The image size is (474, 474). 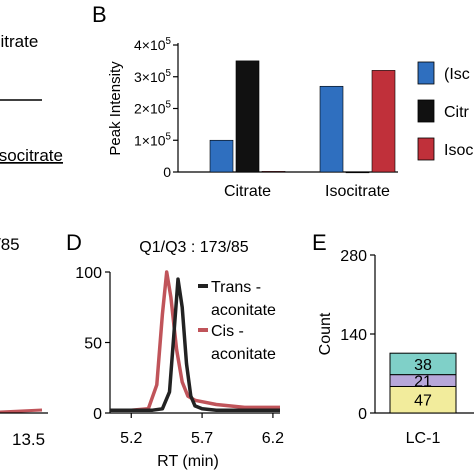 What do you see at coordinates (194, 247) in the screenshot?
I see `panel-d-title: Q1/Q3 : 173/85` at bounding box center [194, 247].